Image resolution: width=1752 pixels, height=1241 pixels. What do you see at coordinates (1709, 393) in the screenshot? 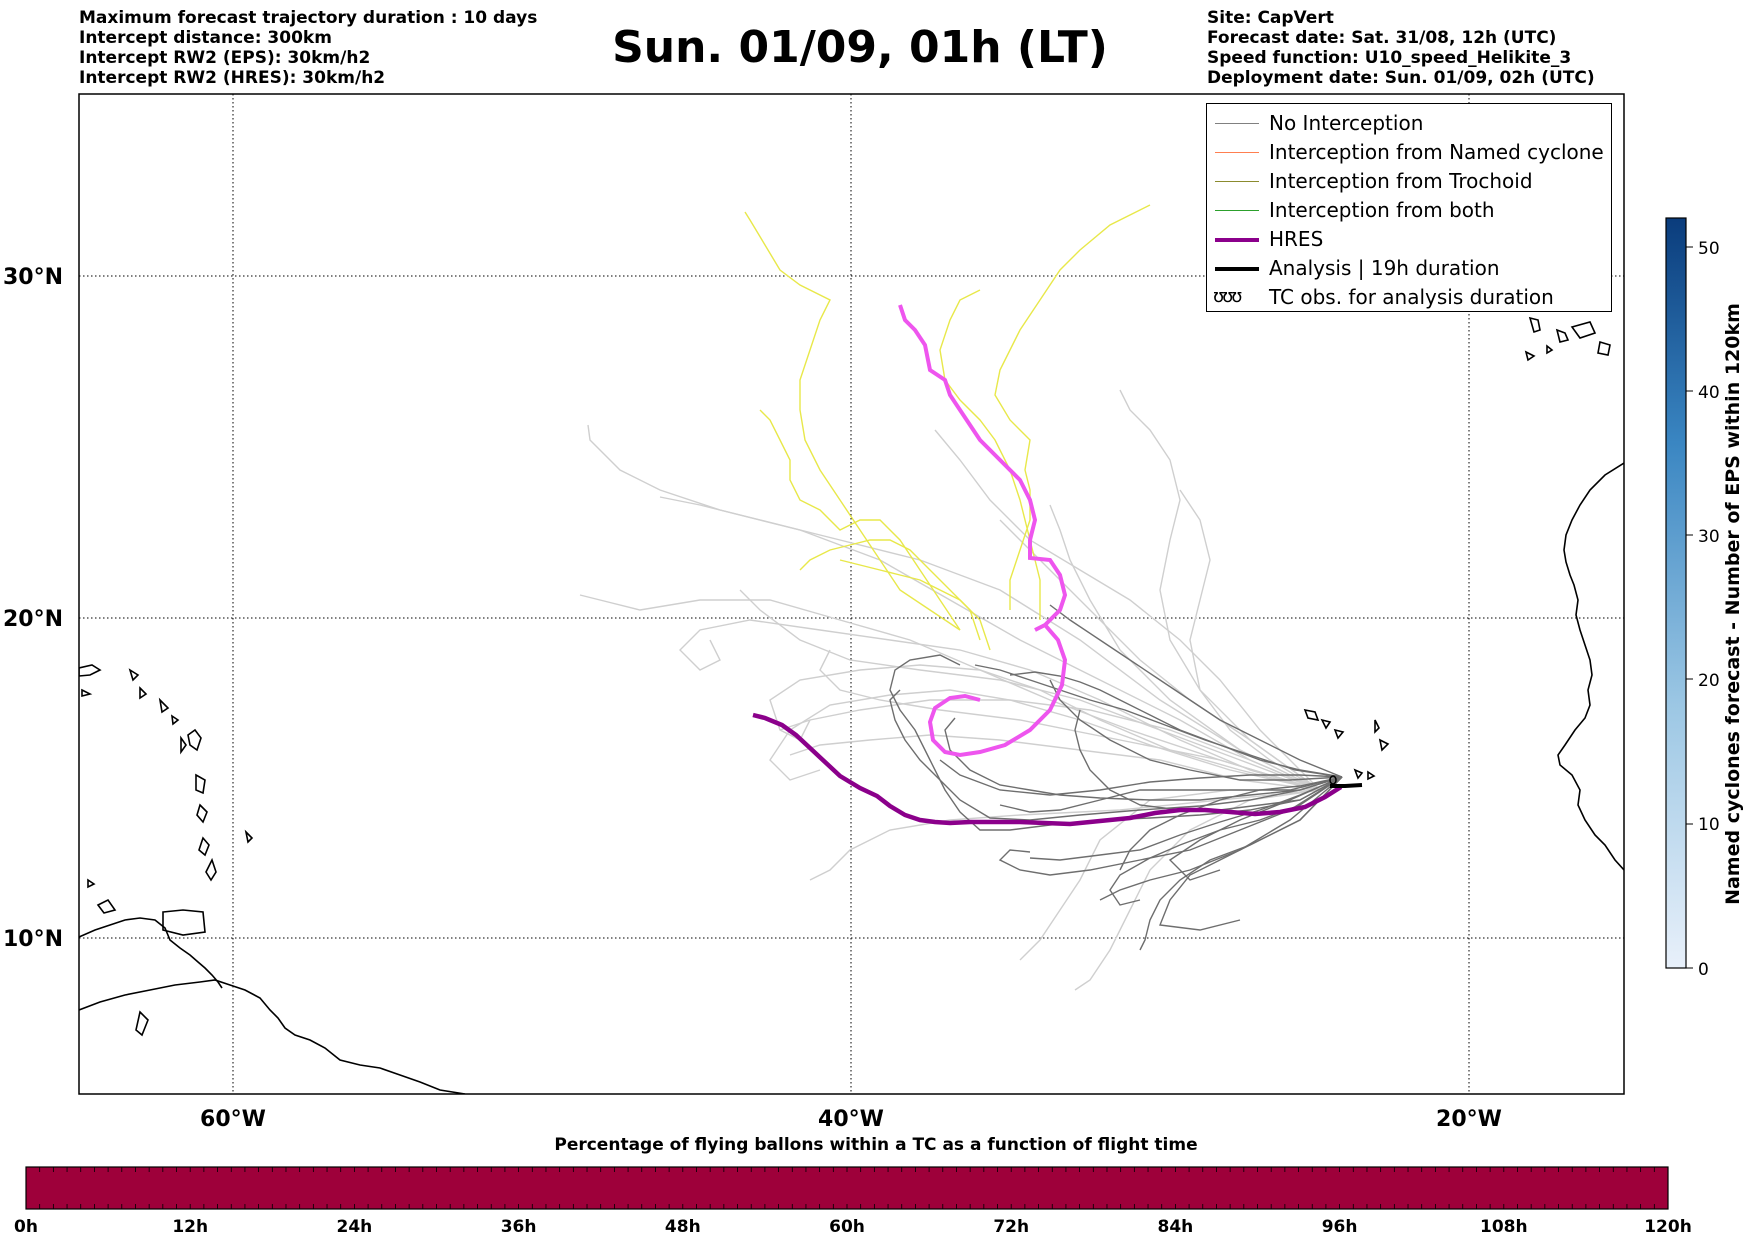
I see `colorbar-tick-label: 40` at bounding box center [1709, 393].